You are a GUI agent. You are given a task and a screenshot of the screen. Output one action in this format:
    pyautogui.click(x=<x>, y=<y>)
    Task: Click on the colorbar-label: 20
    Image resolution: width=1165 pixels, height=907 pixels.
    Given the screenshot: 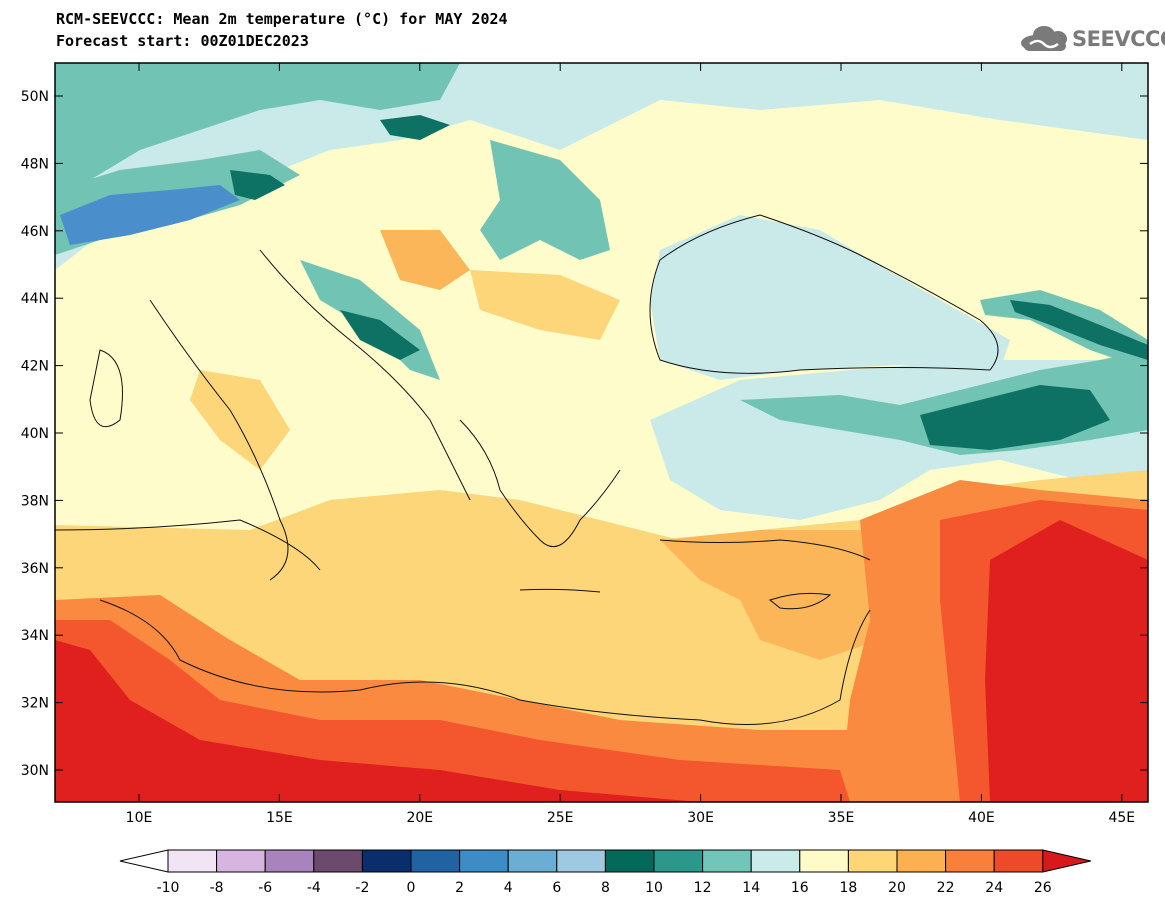 What is the action you would take?
    pyautogui.click(x=897, y=888)
    